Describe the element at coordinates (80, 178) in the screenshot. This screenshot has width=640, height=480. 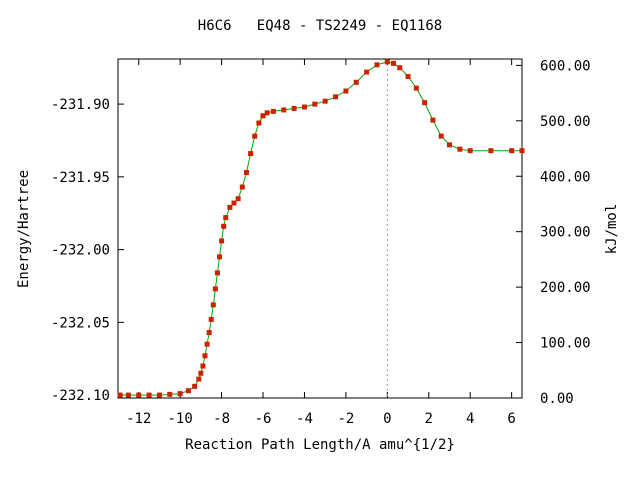
I see `y-tick-label: -231.95` at that location.